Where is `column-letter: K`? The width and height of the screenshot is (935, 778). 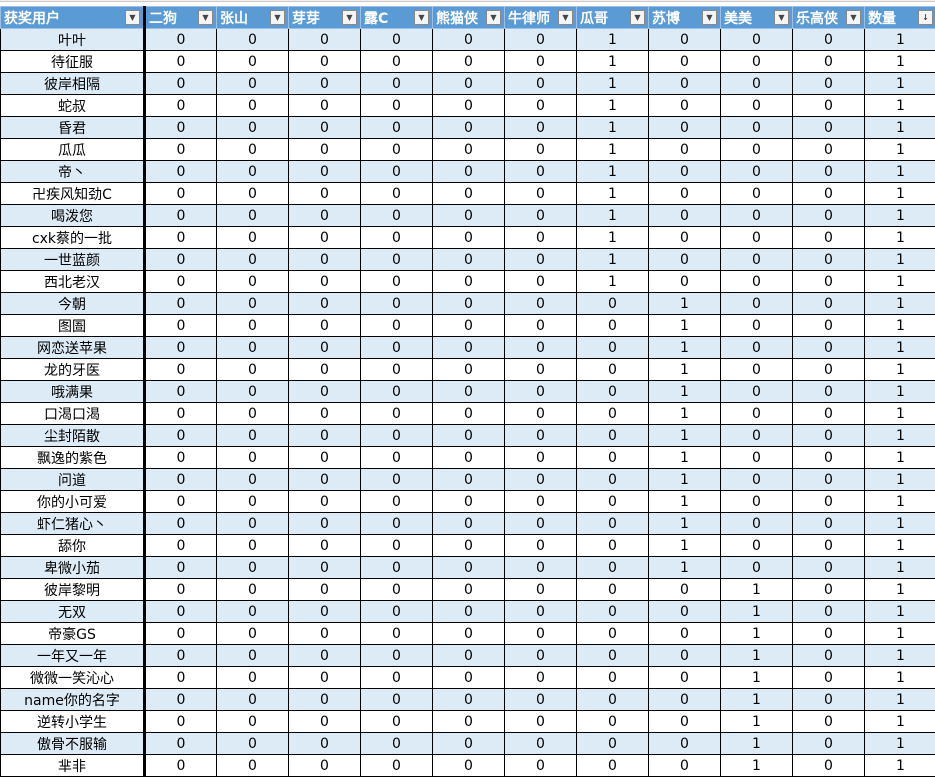 column-letter: K is located at coordinates (397, 0).